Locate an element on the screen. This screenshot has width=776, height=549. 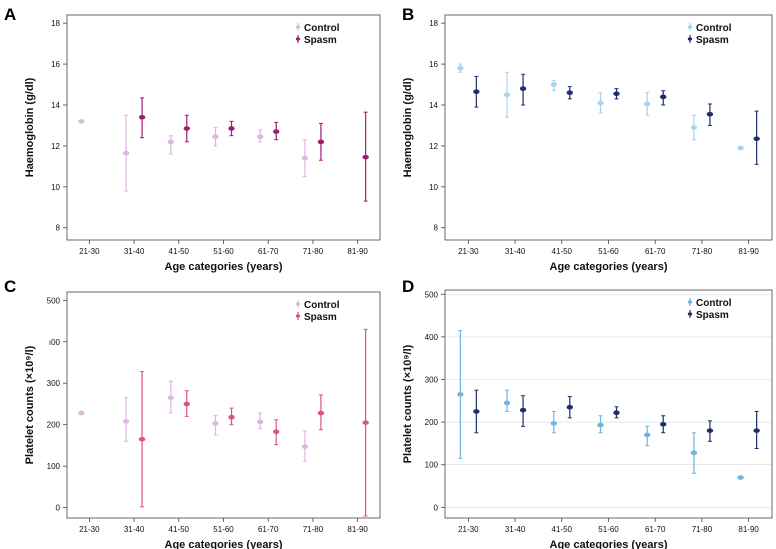
y-tick-label: 100 is located at coordinates (432, 465).